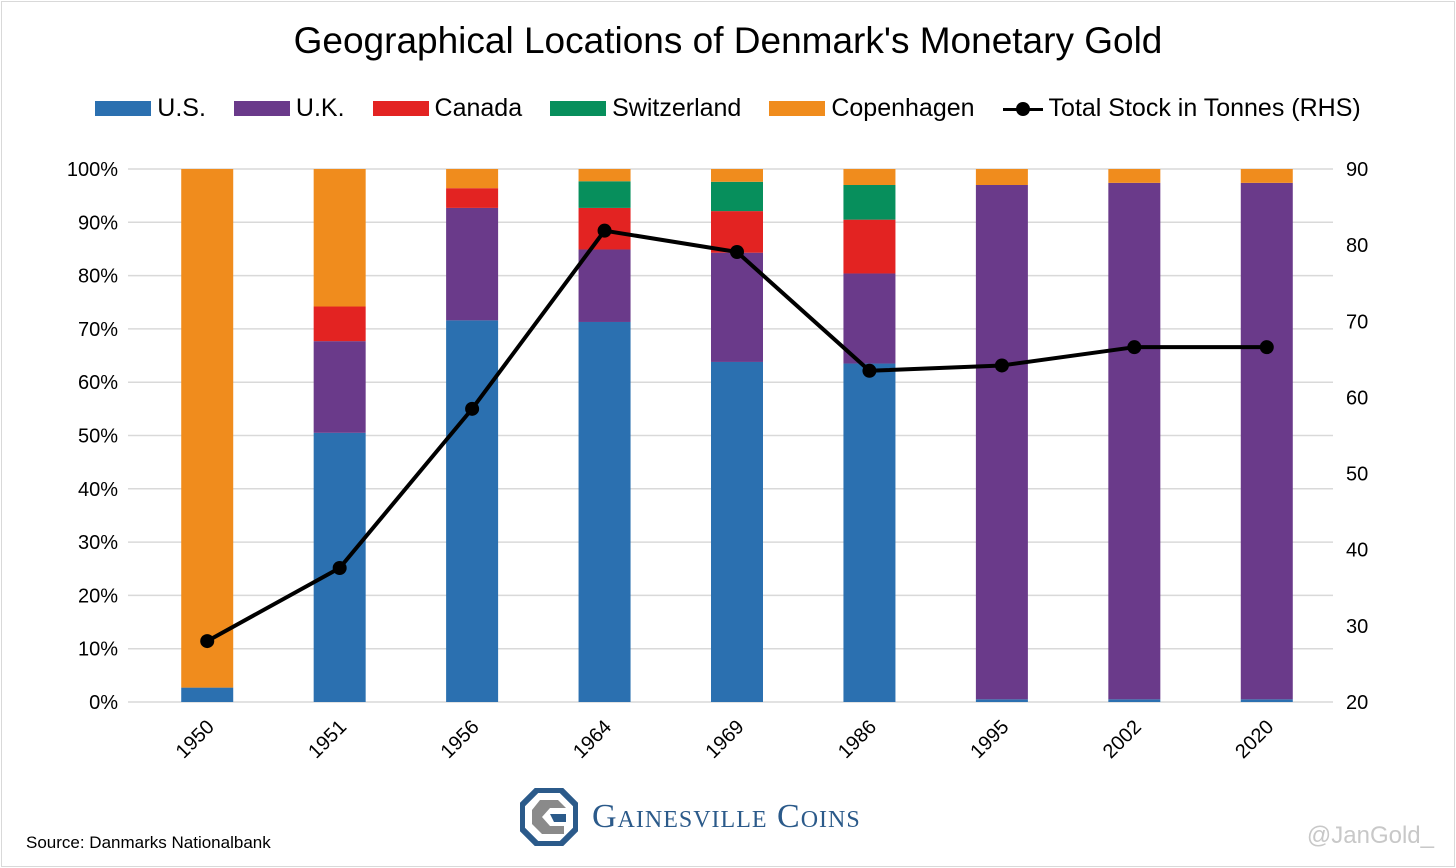 This screenshot has width=1456, height=868. What do you see at coordinates (1122, 739) in the screenshot?
I see `x-tick-label: 2002` at bounding box center [1122, 739].